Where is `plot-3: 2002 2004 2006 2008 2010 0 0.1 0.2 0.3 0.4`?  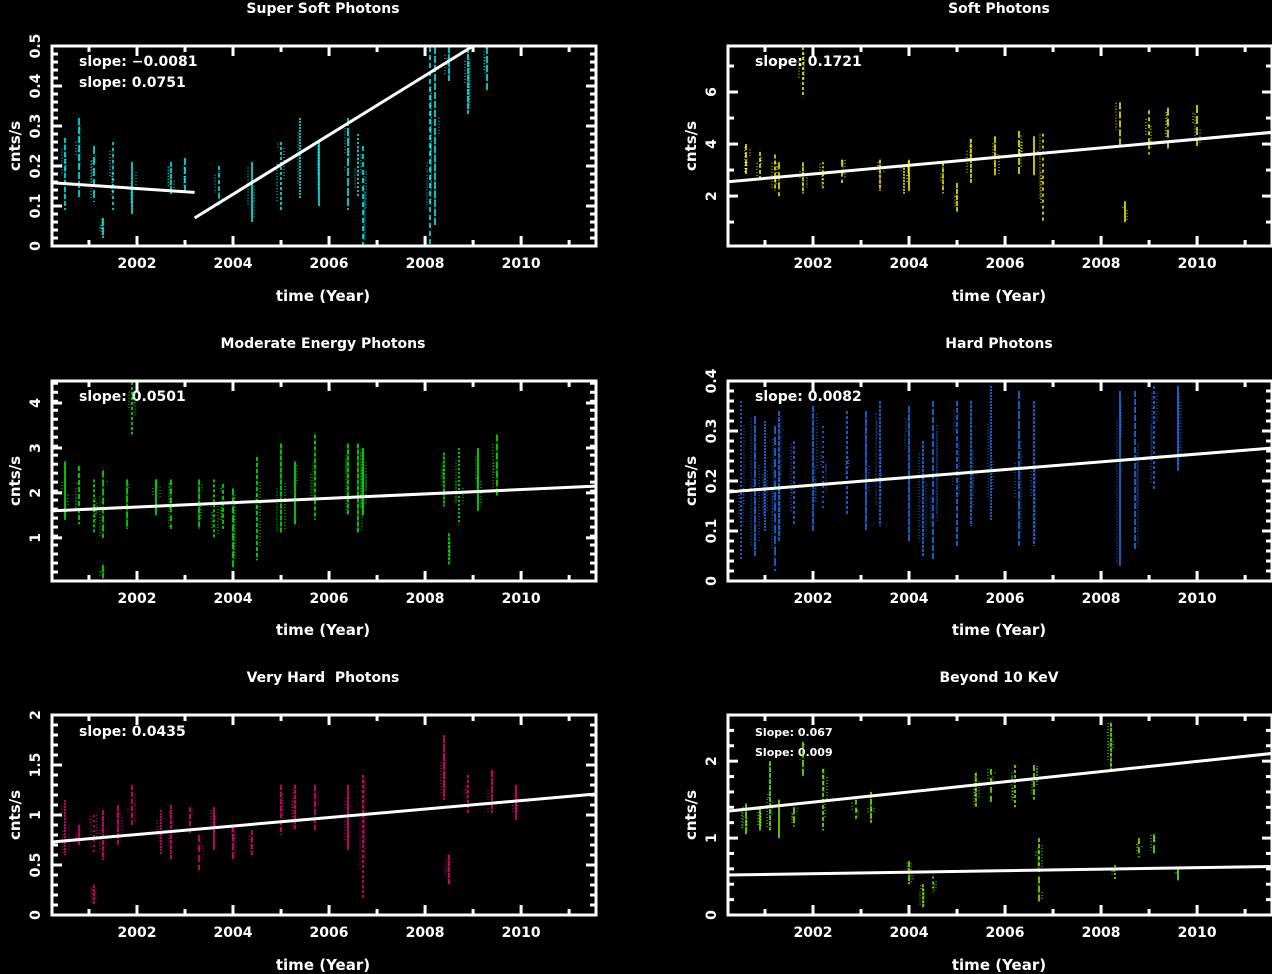
plot-3: 2002 2004 2006 2008 2010 0 0.1 0.2 0.3 0.4 is located at coordinates (988, 487).